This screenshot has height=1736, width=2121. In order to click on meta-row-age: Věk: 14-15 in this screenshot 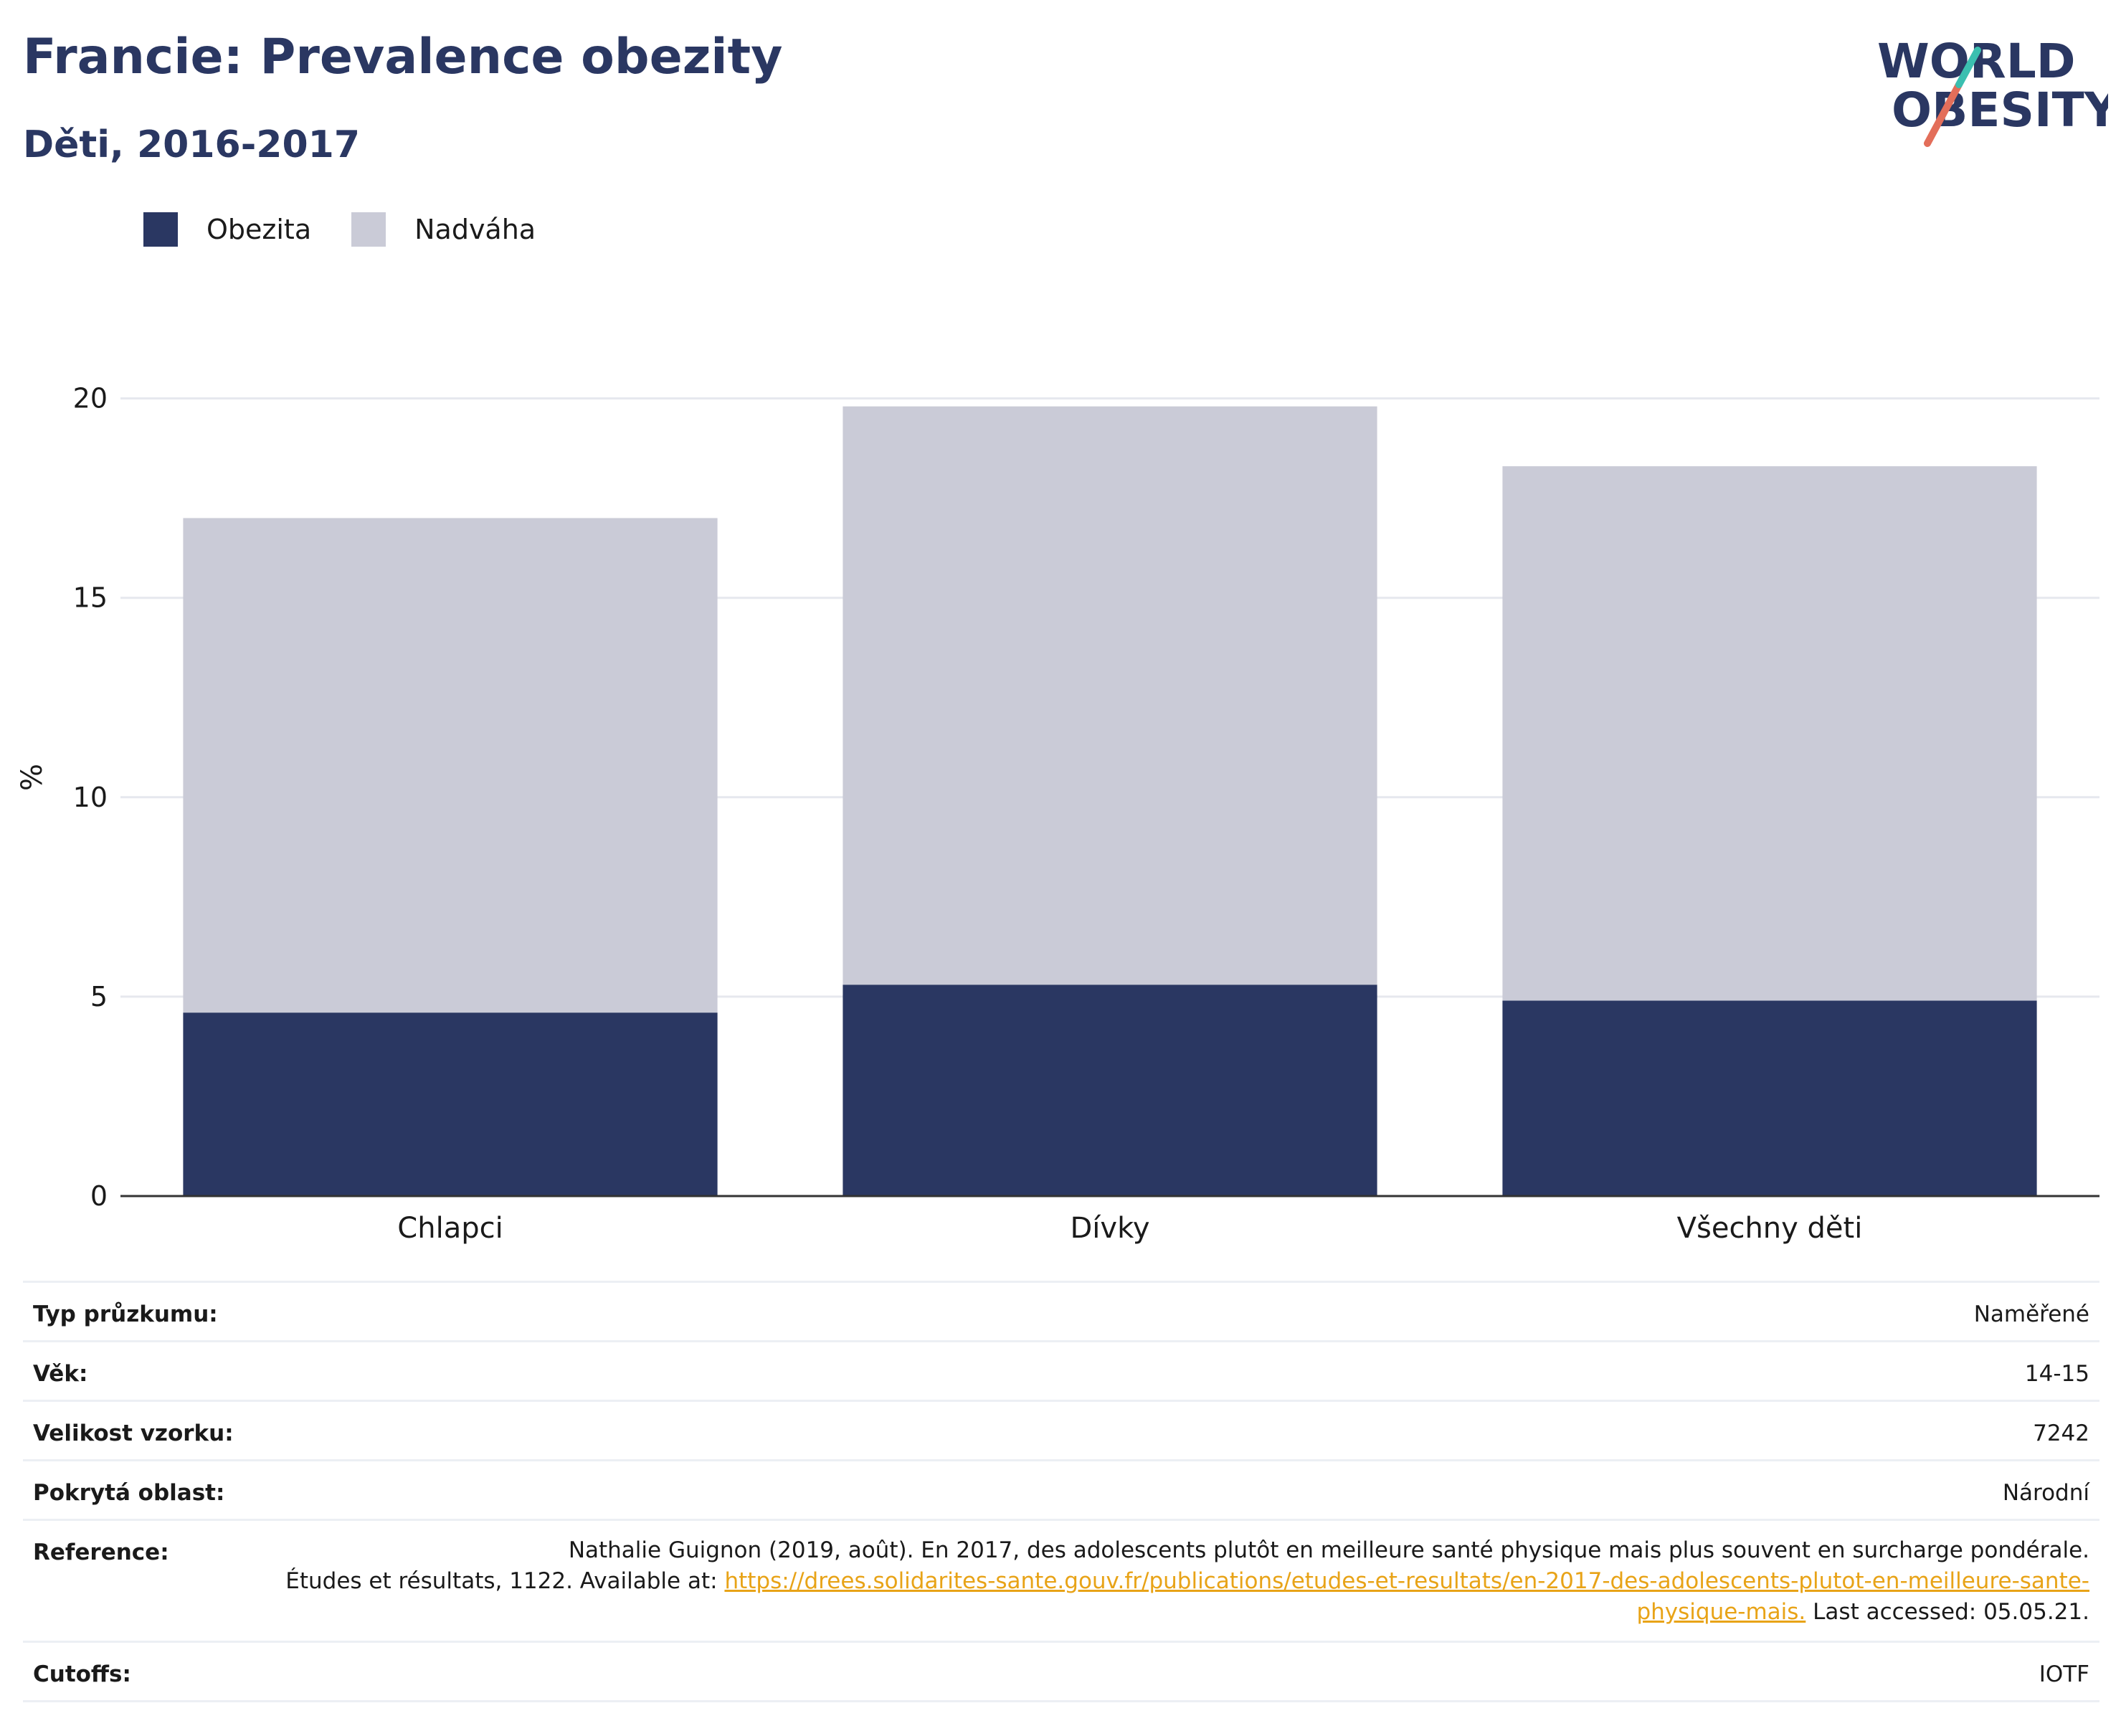, I will do `click(1061, 1370)`.